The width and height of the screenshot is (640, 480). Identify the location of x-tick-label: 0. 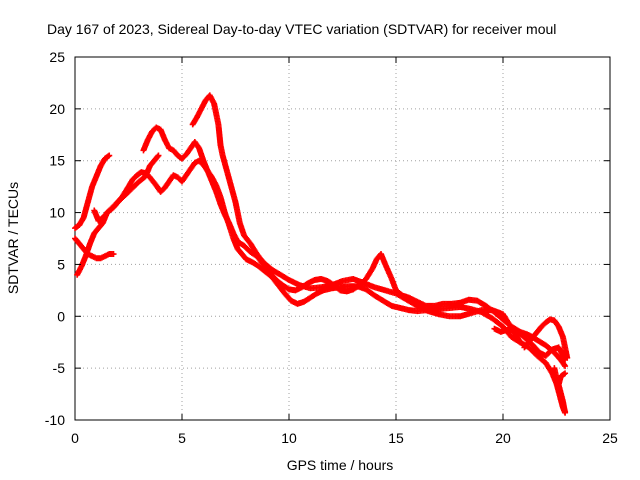
(75, 438).